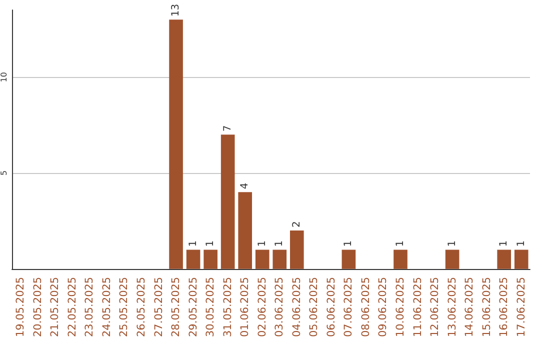  Describe the element at coordinates (4, 173) in the screenshot. I see `y-tick-label: 5` at that location.